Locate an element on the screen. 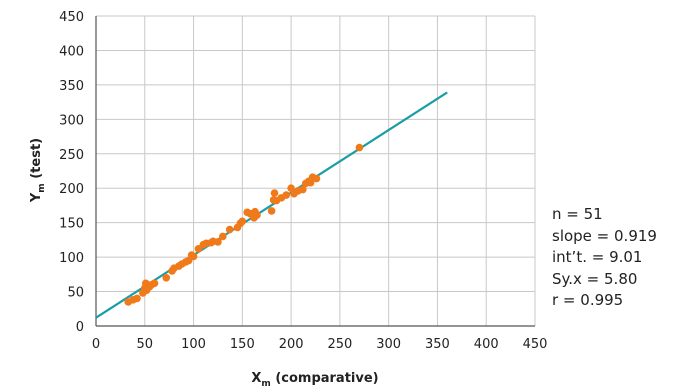  stat-n: n = 51 is located at coordinates (577, 214).